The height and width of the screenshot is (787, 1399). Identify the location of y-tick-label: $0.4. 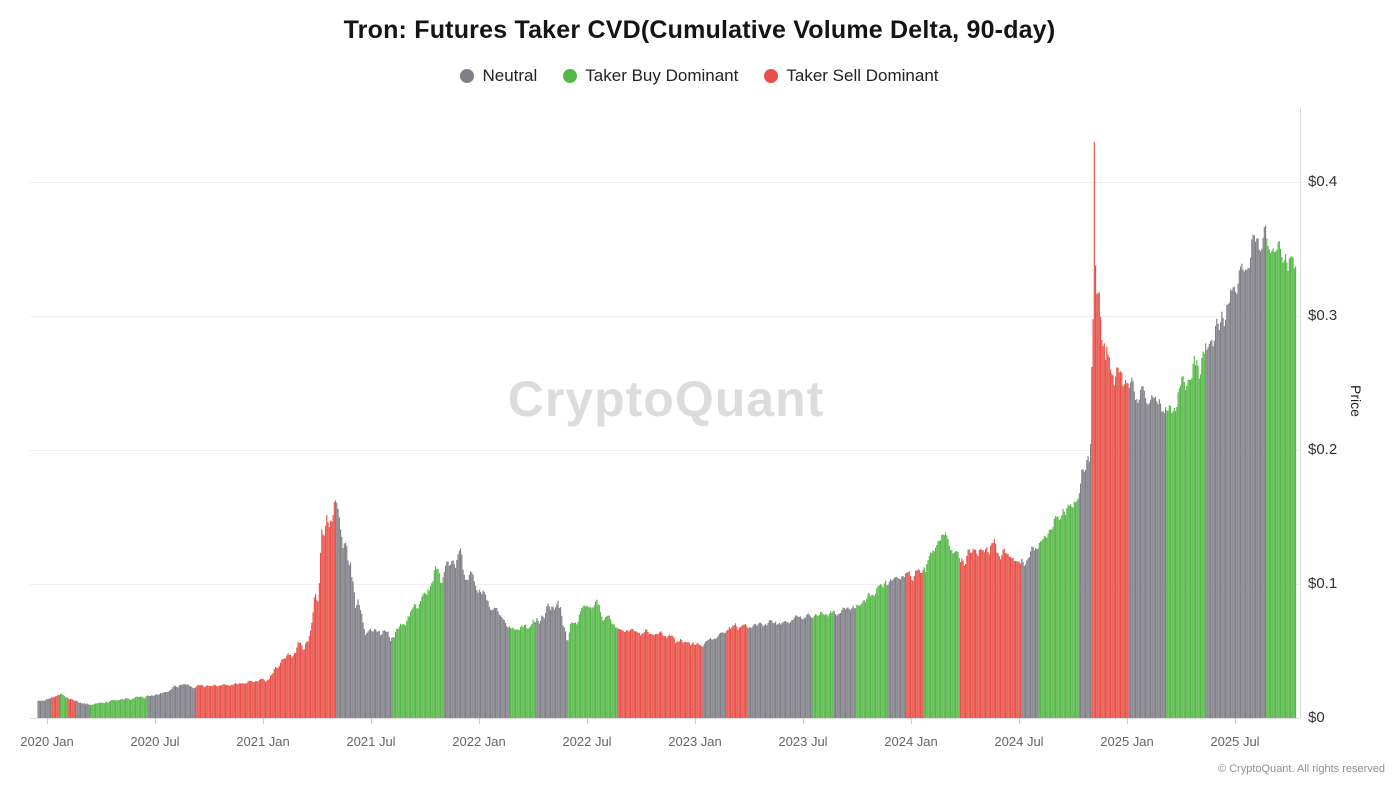
(1323, 181).